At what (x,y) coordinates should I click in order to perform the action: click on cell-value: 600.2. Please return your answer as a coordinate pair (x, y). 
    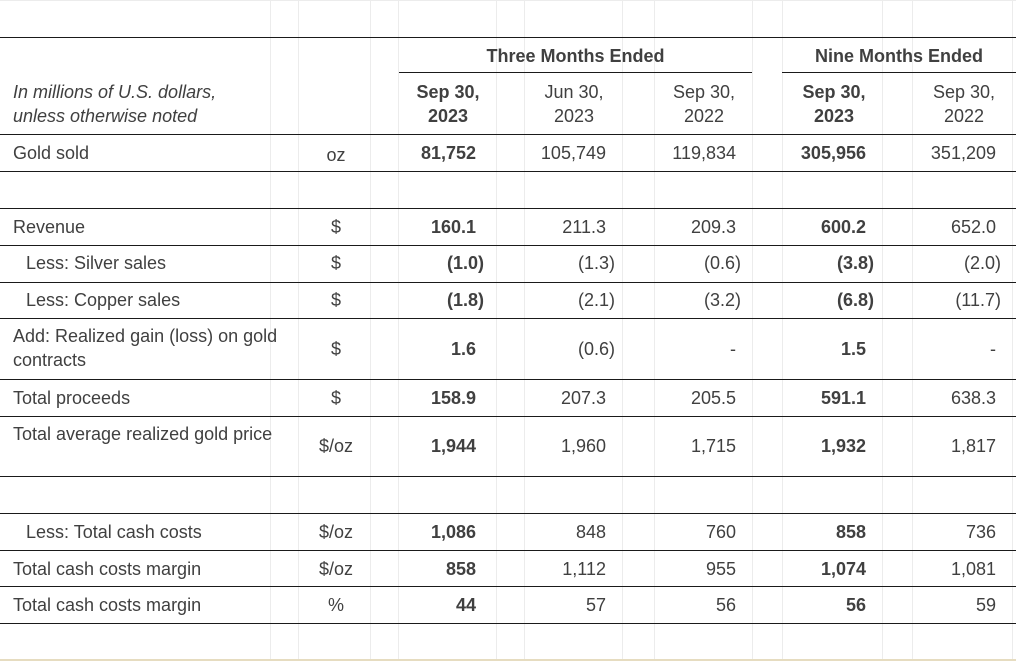
    Looking at the image, I should click on (843, 227).